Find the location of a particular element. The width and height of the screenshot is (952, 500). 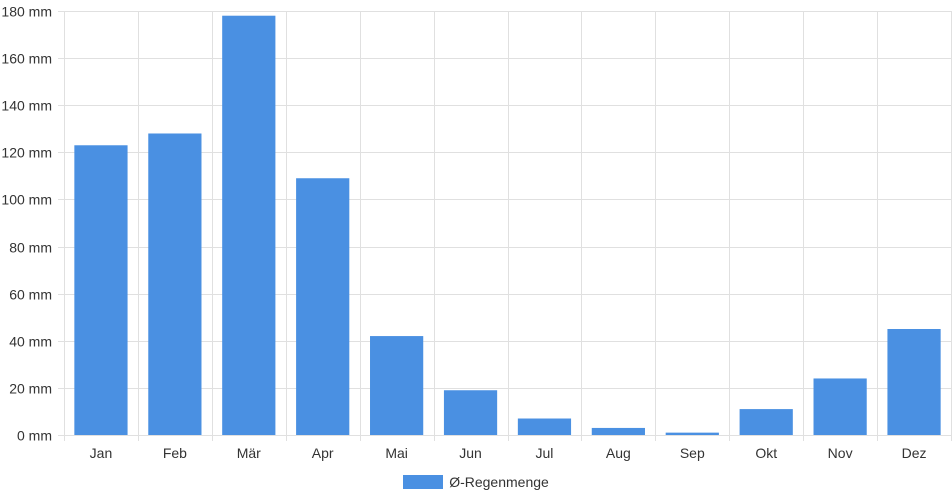

x-tick-label: Jan is located at coordinates (101, 453).